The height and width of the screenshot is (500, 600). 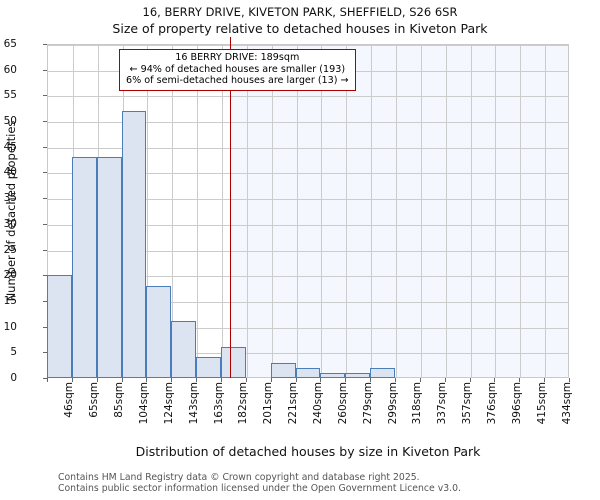 I want to click on y-axis-tick-label: 25, so click(x=10, y=249).